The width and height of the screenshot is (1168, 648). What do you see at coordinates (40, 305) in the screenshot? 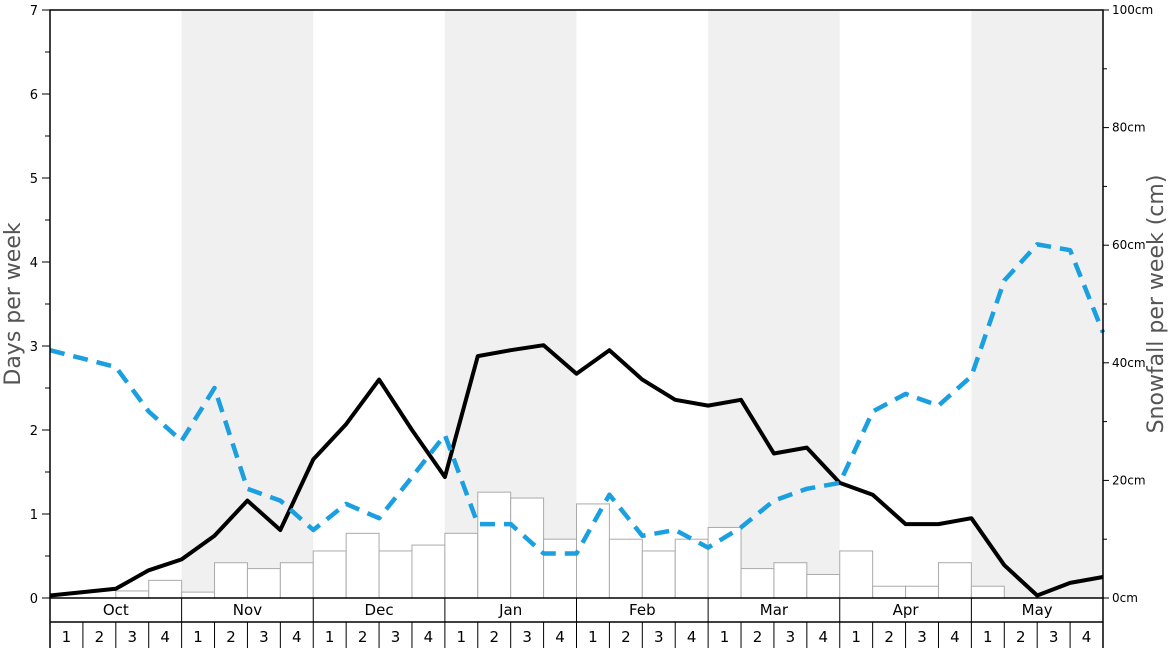
I see `left-axis: 0 1 2 3 4 5 6 7` at bounding box center [40, 305].